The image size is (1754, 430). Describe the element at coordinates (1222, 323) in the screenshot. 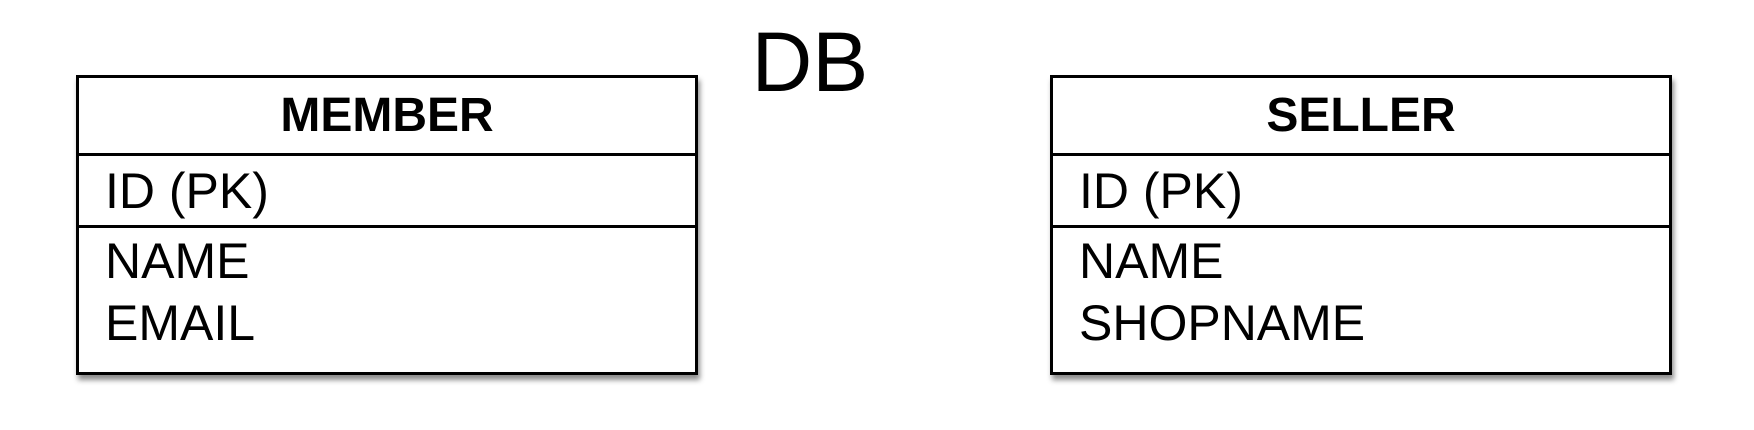

I see `entity-attribute: SHOPNAME` at that location.